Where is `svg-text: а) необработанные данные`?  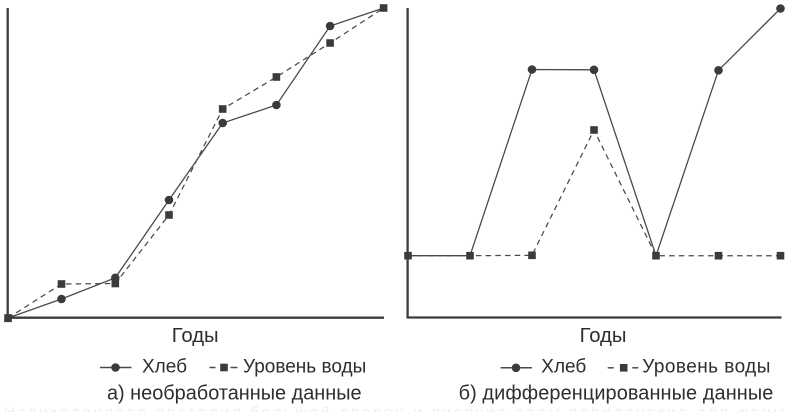 svg-text: а) необработанные данные is located at coordinates (234, 394).